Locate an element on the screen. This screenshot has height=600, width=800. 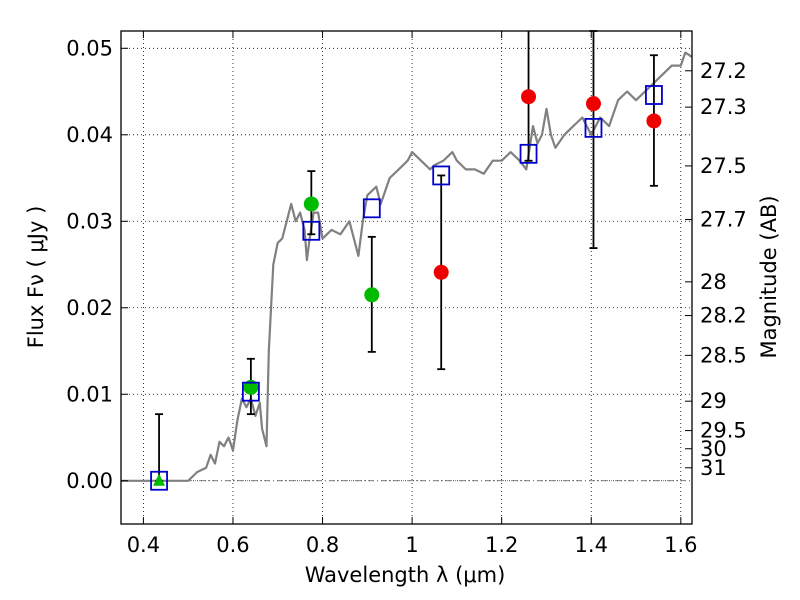
observation-triangle is located at coordinates (159, 479).